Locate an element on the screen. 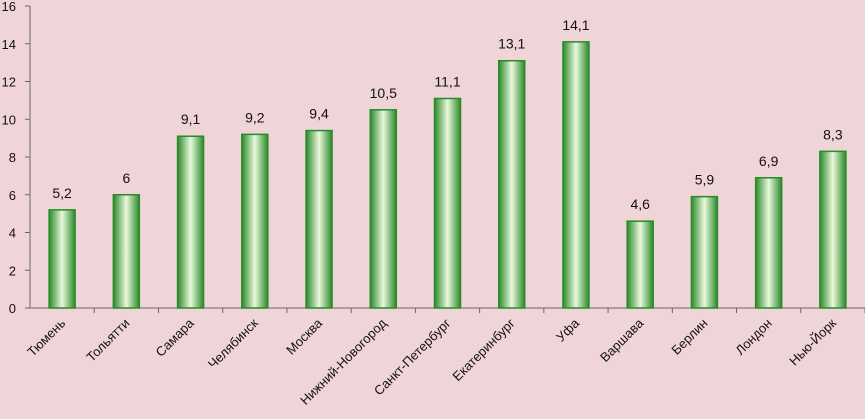 This screenshot has height=419, width=865. y-tick-label: 2 is located at coordinates (12, 270).